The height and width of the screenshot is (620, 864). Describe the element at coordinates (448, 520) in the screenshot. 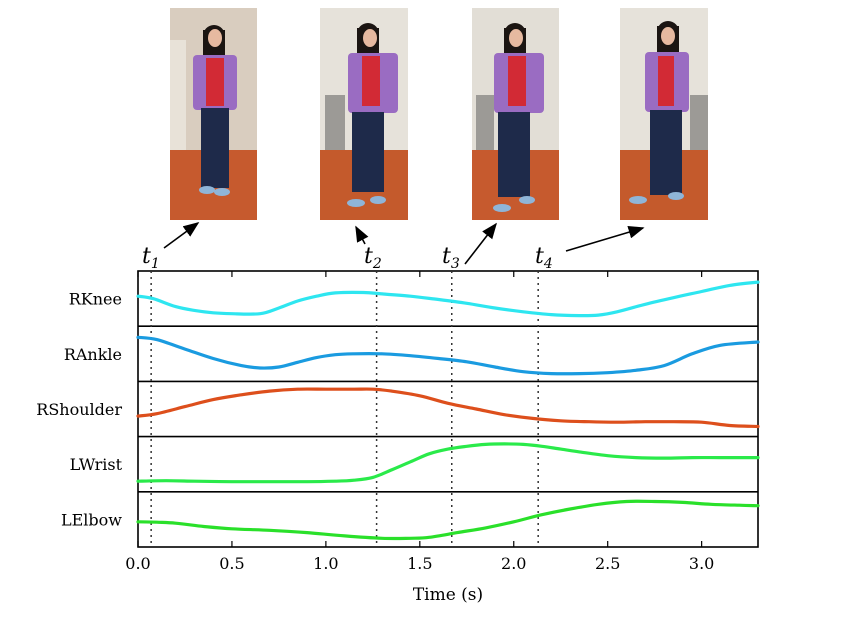

I see `series-line-lelbow` at that location.